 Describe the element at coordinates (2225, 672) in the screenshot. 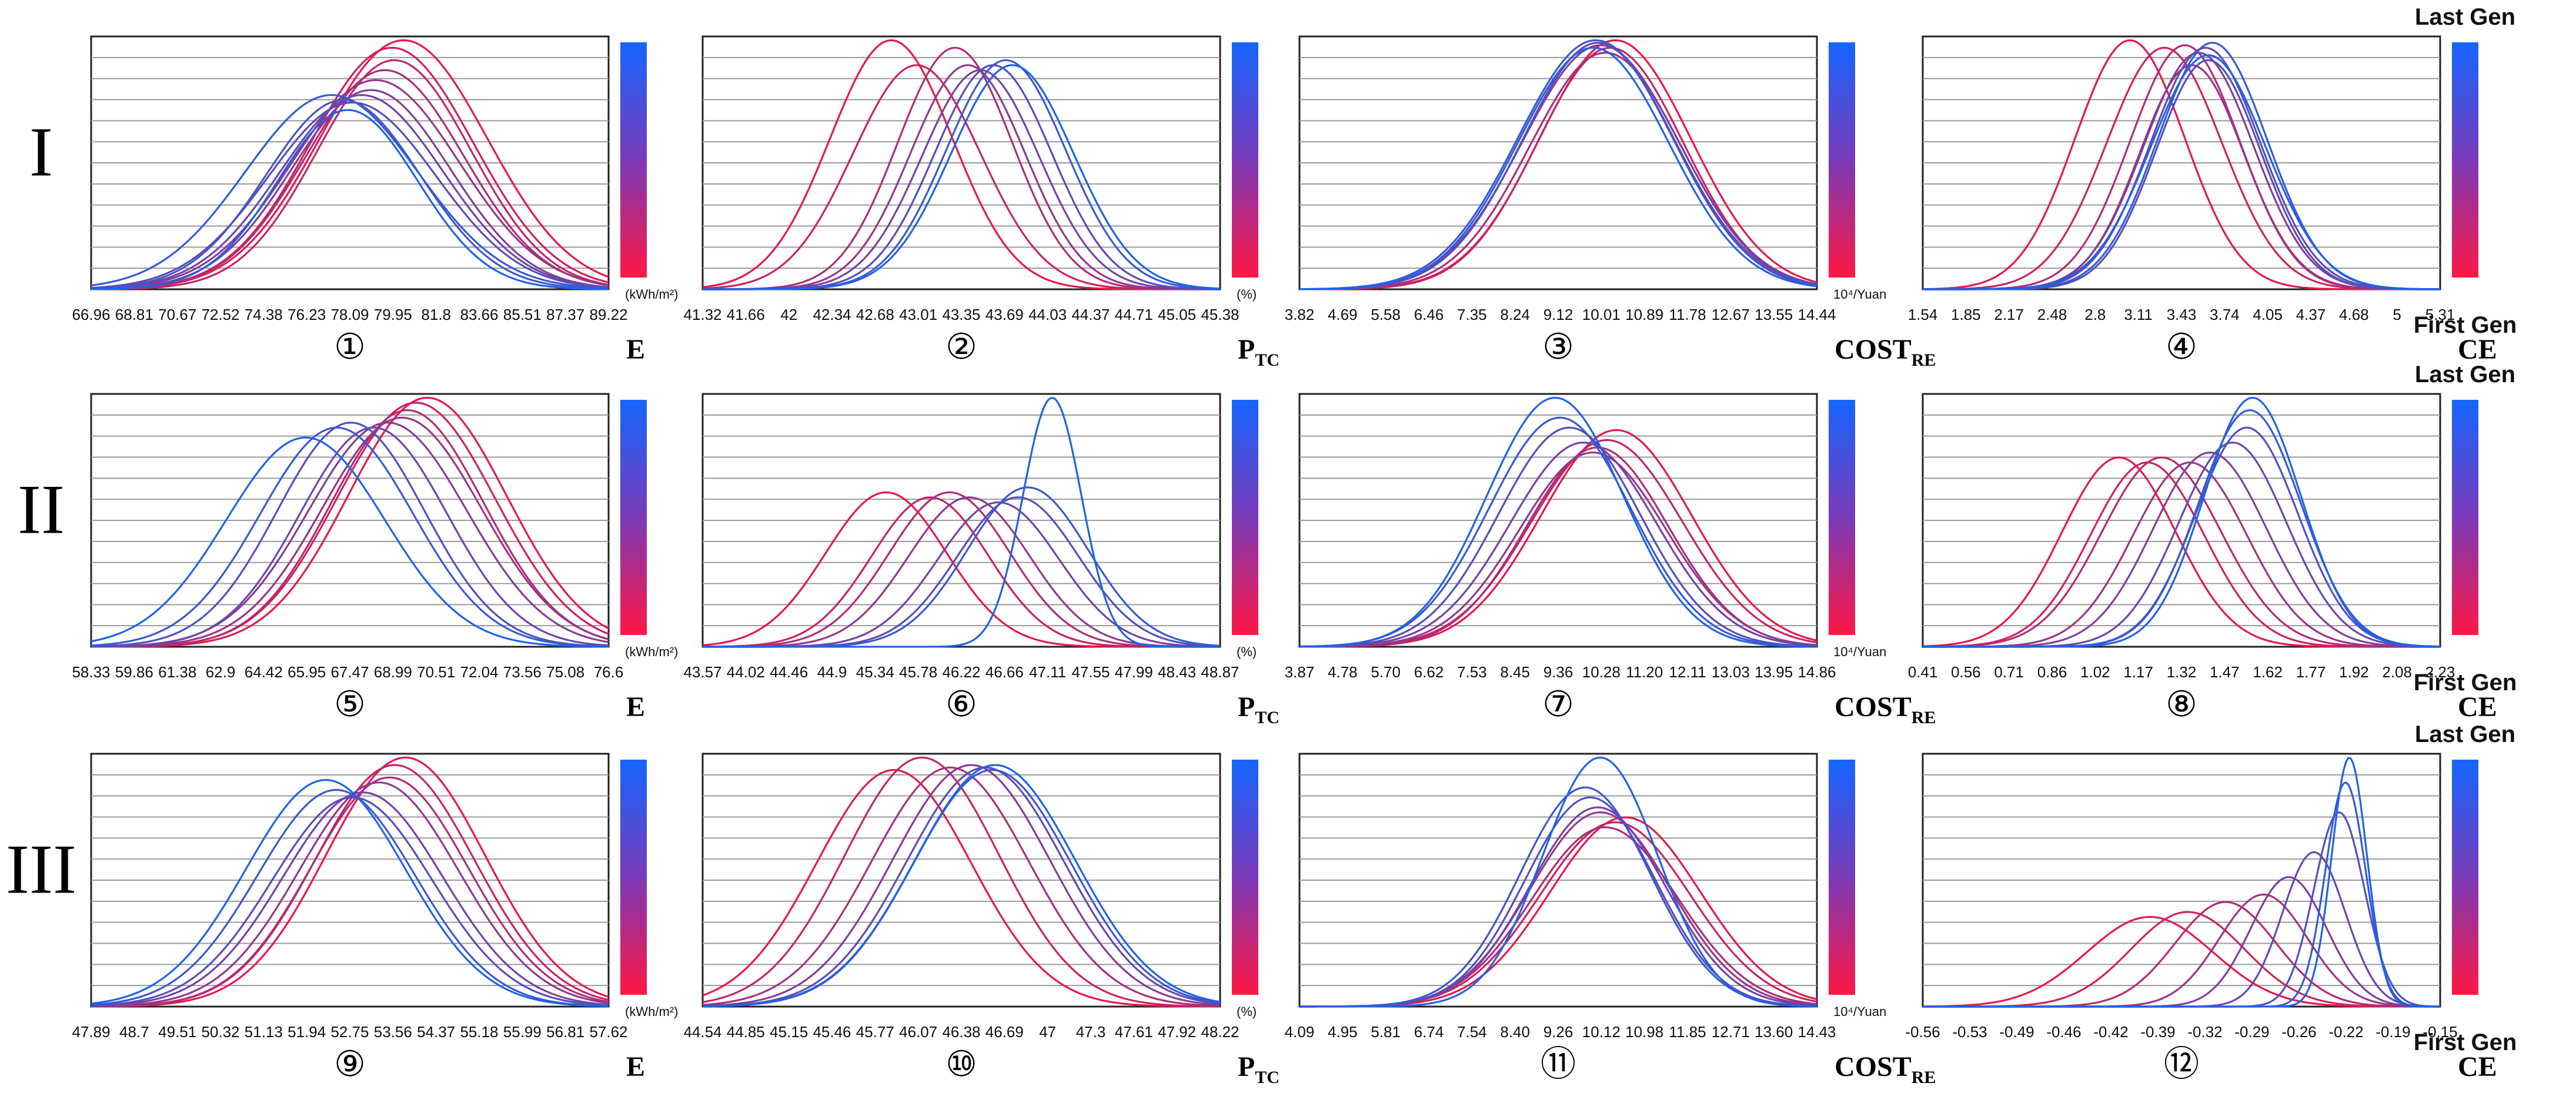

I see `x-tick-label: 1.47` at that location.